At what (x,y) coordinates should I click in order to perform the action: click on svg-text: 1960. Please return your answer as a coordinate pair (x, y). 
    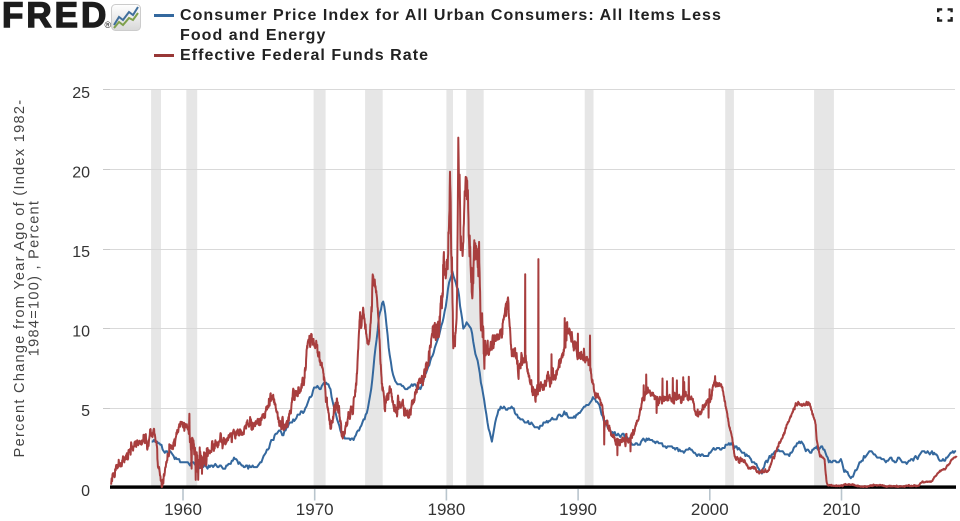
    Looking at the image, I should click on (183, 509).